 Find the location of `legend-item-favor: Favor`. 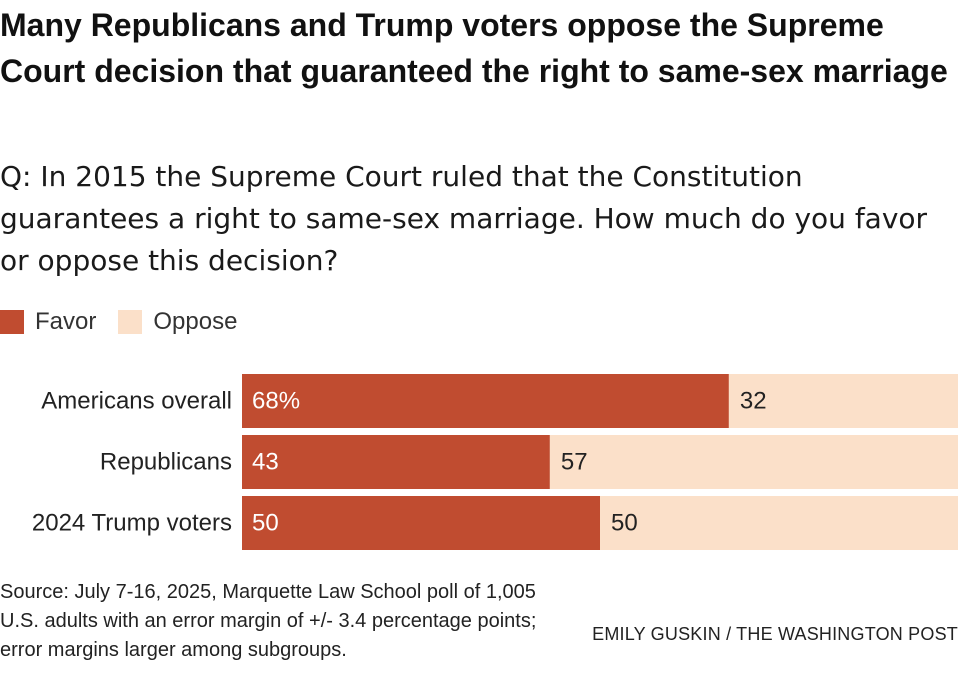

legend-item-favor: Favor is located at coordinates (48, 322).